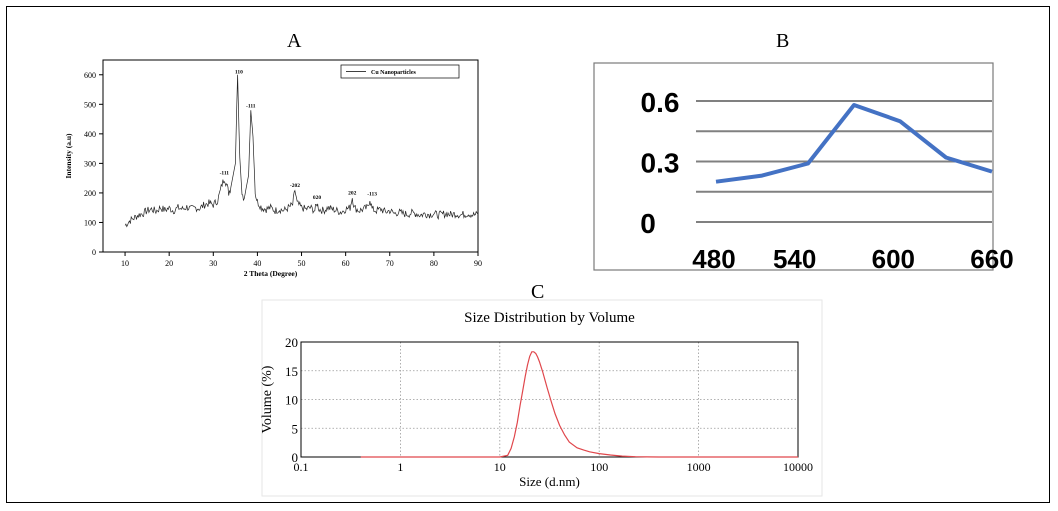  I want to click on x-tick-label: 90, so click(478, 263).